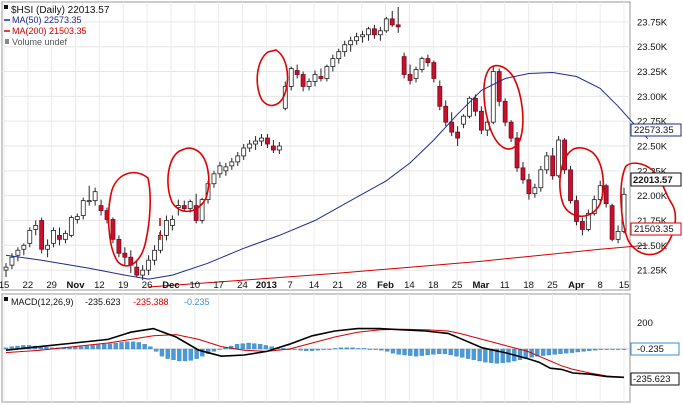 This screenshot has height=405, width=683. Describe the element at coordinates (147, 285) in the screenshot. I see `xtick-label-6: 26` at that location.